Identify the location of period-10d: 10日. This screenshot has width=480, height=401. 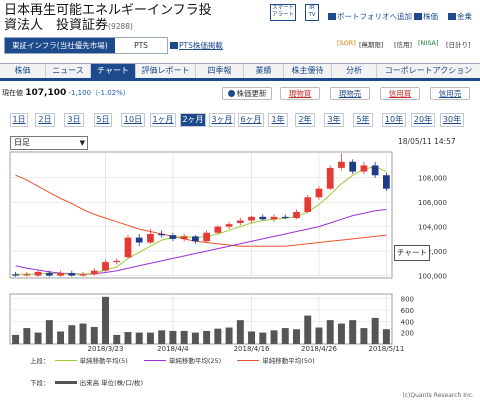
(133, 120).